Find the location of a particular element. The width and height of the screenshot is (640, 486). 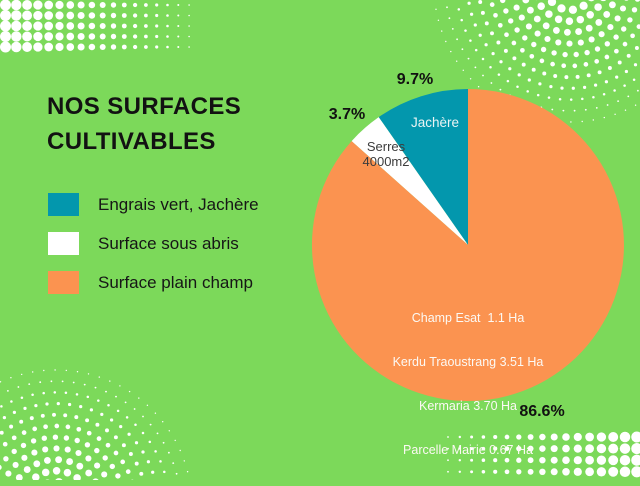

halftone-pattern-bottom-left is located at coordinates (95, 424).